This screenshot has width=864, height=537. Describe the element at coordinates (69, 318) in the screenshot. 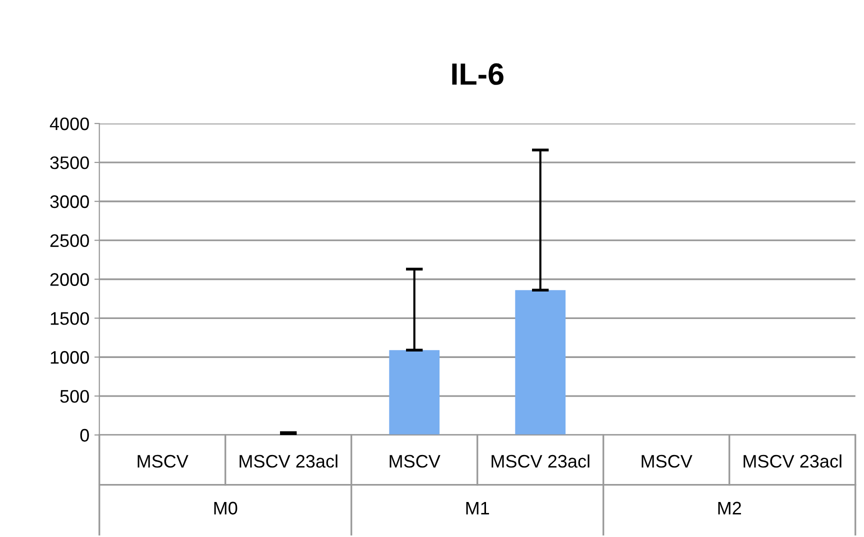

I see `y-tick-label: 1500` at that location.